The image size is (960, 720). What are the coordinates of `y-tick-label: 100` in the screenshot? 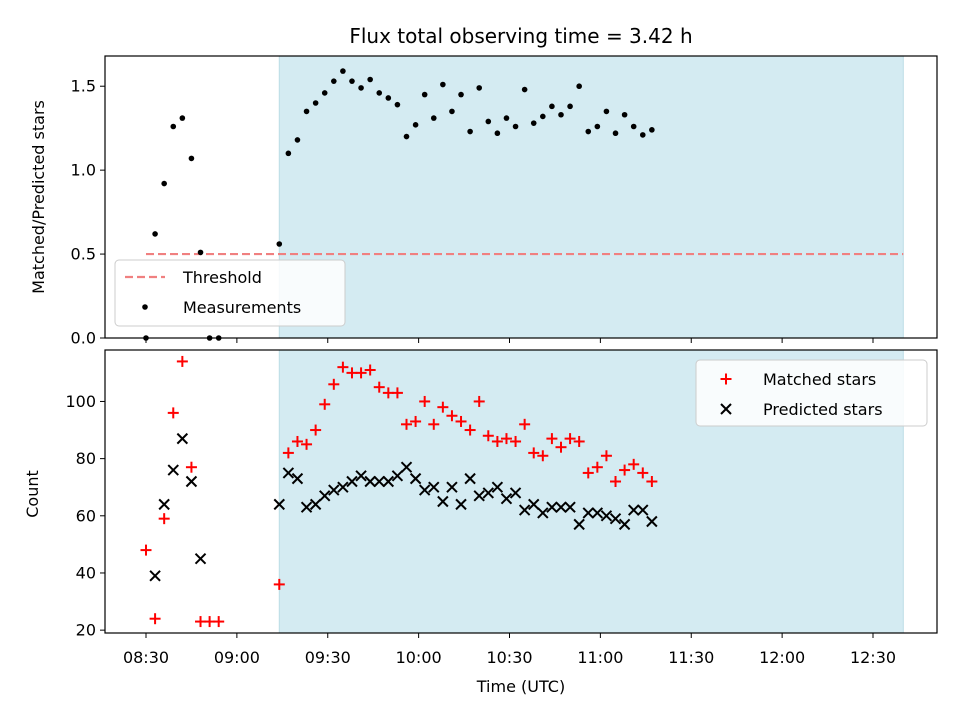 It's located at (80, 401).